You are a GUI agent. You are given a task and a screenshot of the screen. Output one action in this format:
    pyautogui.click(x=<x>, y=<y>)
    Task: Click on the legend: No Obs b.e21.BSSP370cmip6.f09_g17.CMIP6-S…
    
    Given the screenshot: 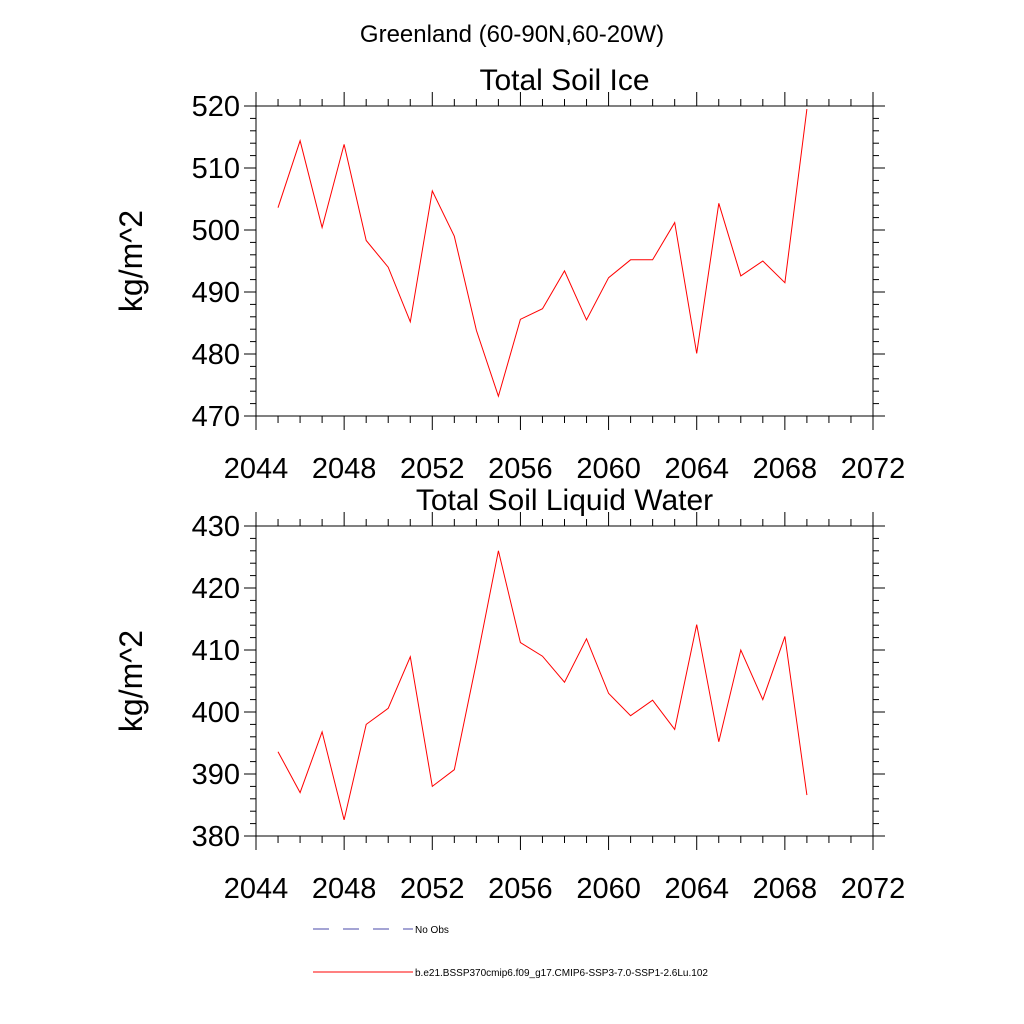 What is the action you would take?
    pyautogui.click(x=510, y=952)
    